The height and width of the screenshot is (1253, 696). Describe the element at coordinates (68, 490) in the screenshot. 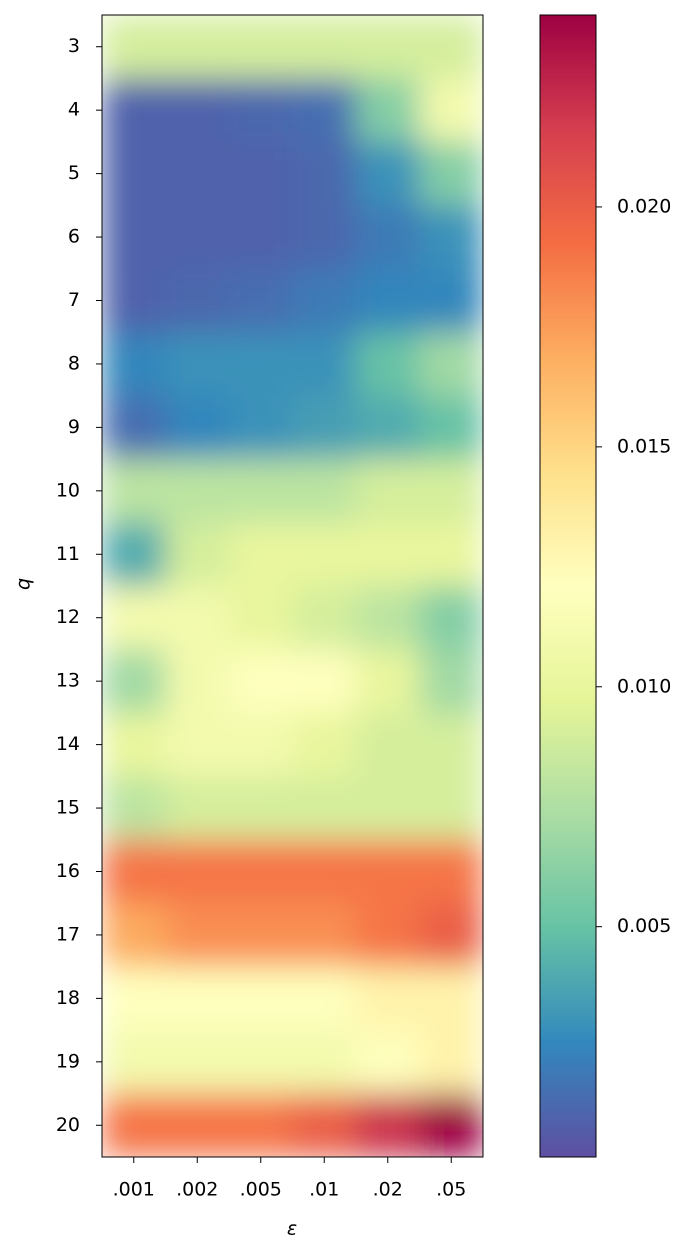

I see `y-tick-label: 10` at that location.